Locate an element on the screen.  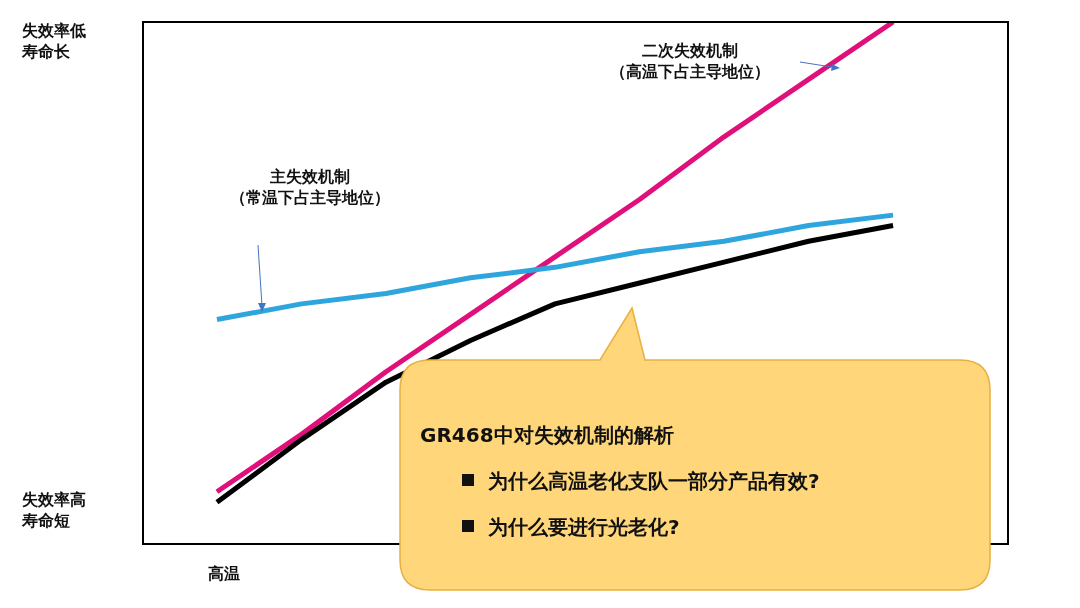
annotation: 主失效机制 is located at coordinates (310, 176).